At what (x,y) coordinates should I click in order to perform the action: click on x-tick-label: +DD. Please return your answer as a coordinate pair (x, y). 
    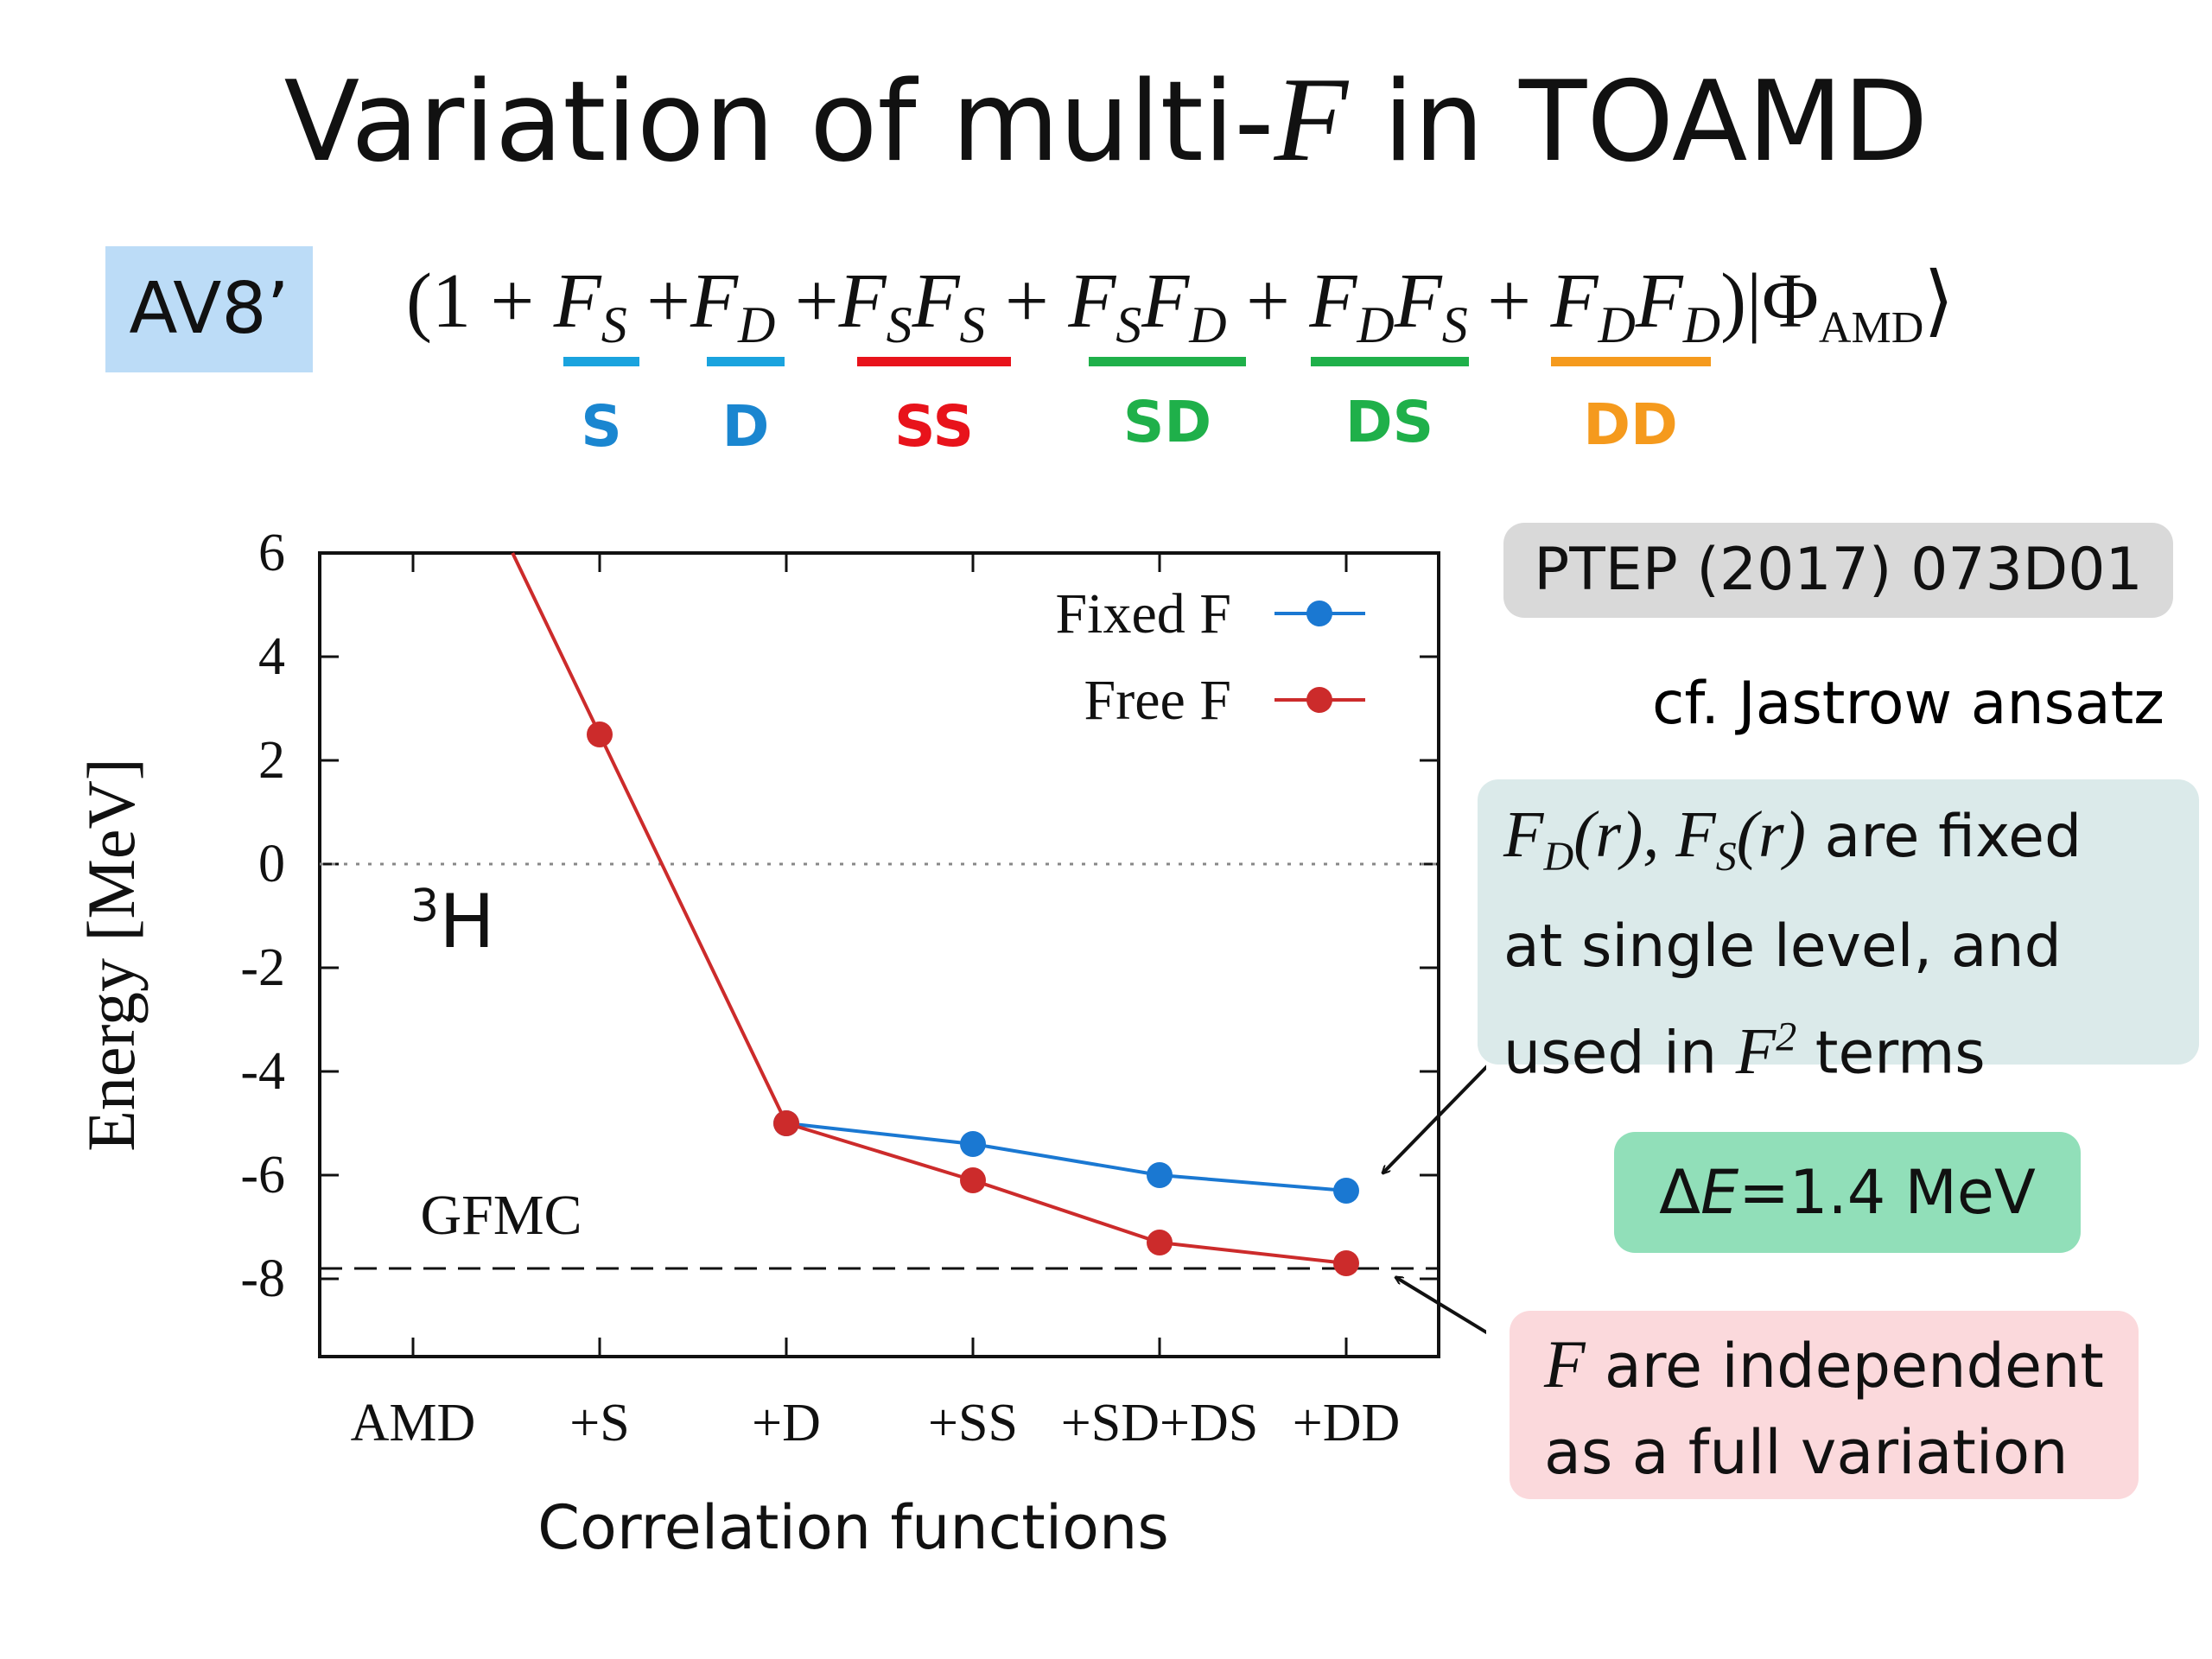
    Looking at the image, I should click on (1347, 1423).